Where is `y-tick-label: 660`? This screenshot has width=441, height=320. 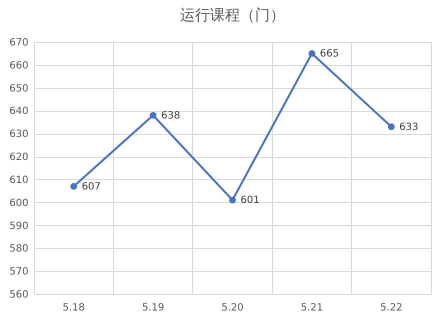
y-tick-label: 660 is located at coordinates (18, 66).